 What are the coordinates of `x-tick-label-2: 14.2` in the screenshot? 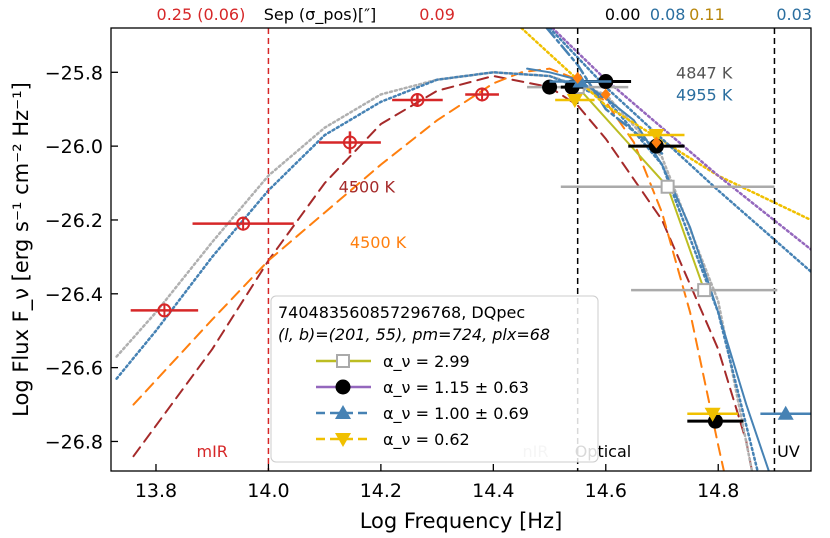 It's located at (381, 491).